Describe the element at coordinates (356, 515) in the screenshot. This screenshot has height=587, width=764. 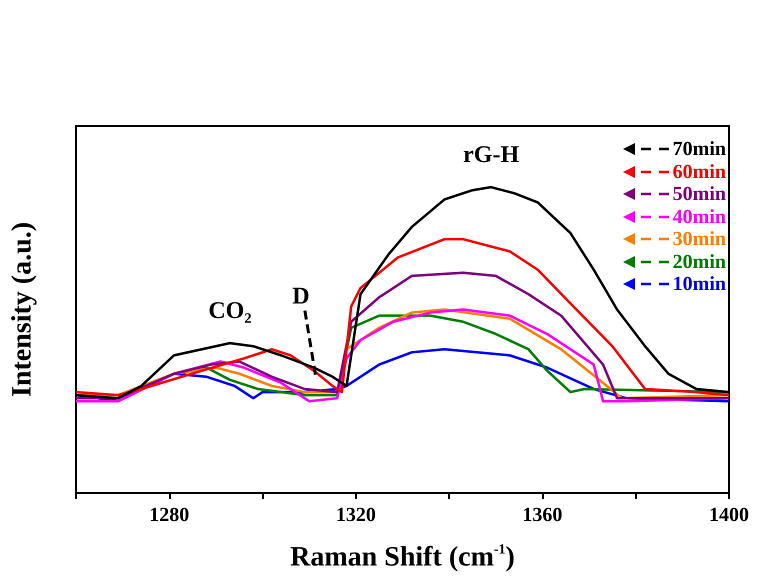
I see `x-tick-label: 1320` at that location.